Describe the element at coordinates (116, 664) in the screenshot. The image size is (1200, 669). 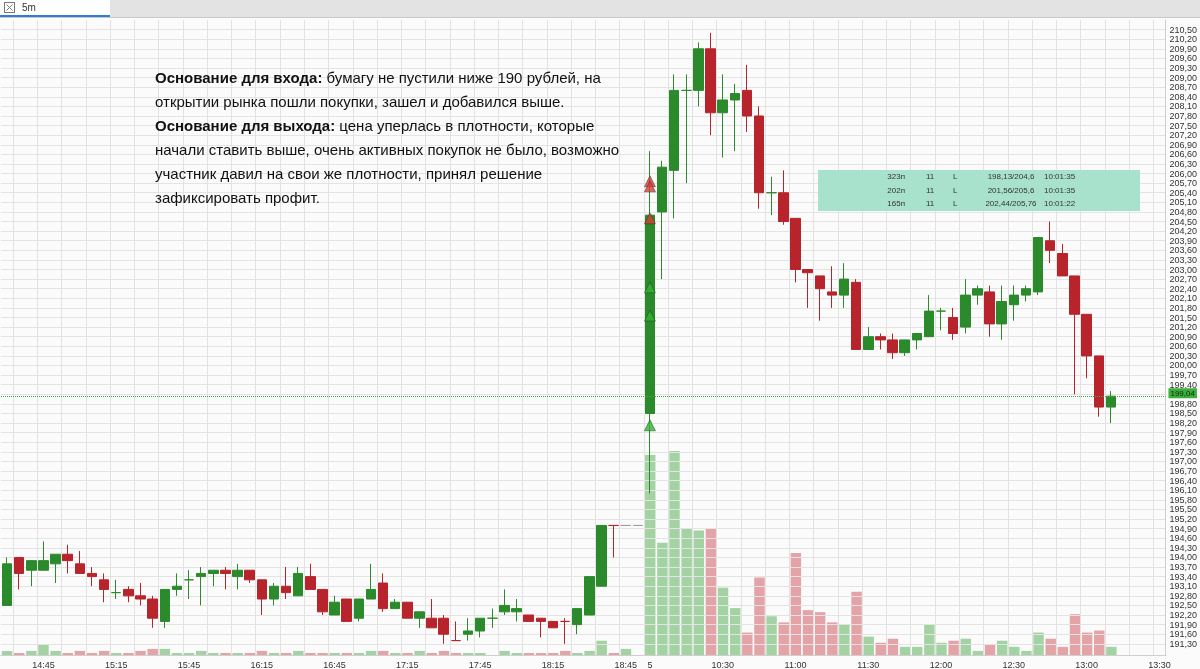
I see `x-tick-label: 15:15` at that location.